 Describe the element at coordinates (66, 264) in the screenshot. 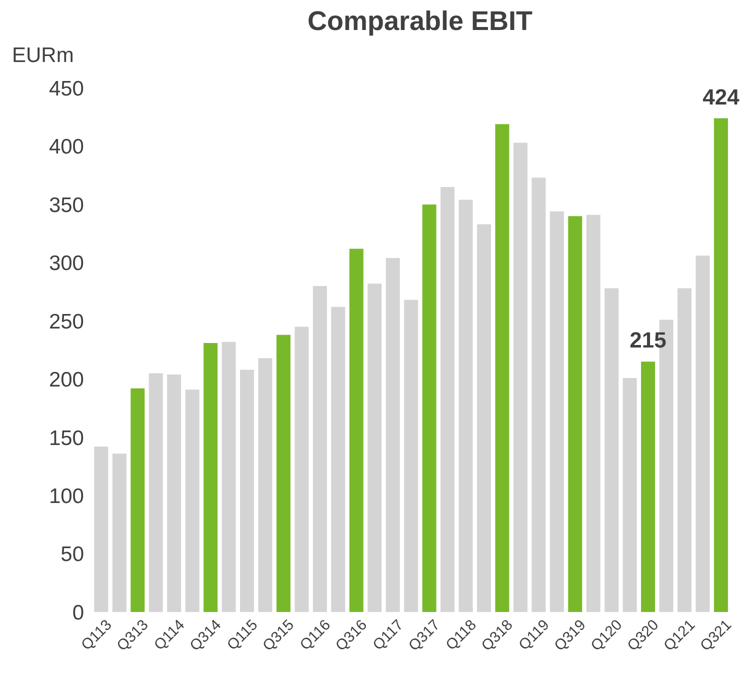

I see `y-tick-label: 300` at that location.